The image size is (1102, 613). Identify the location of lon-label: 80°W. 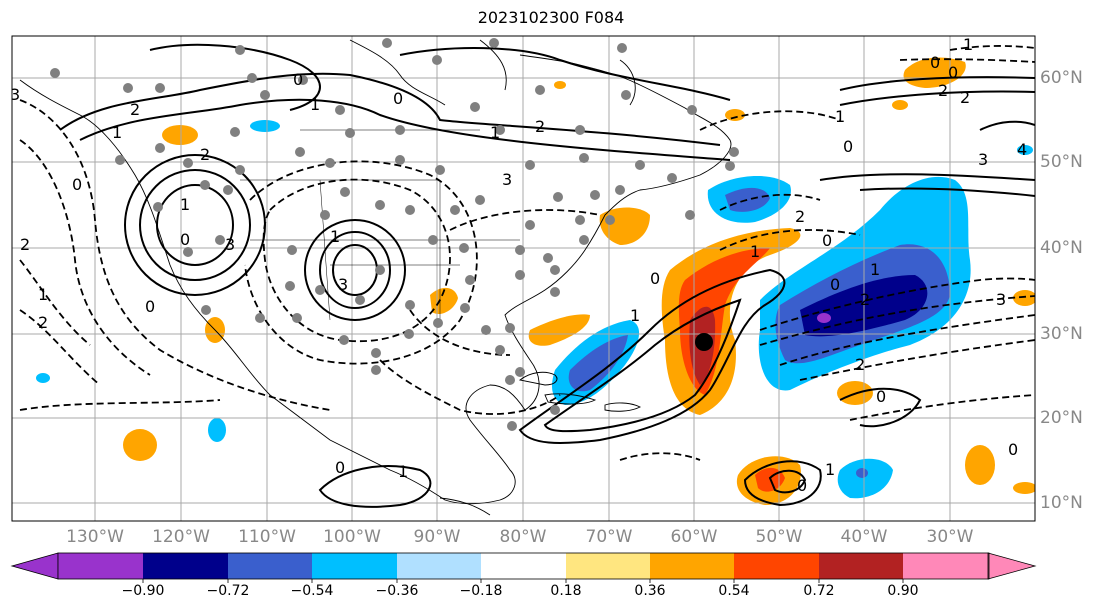
(523, 537).